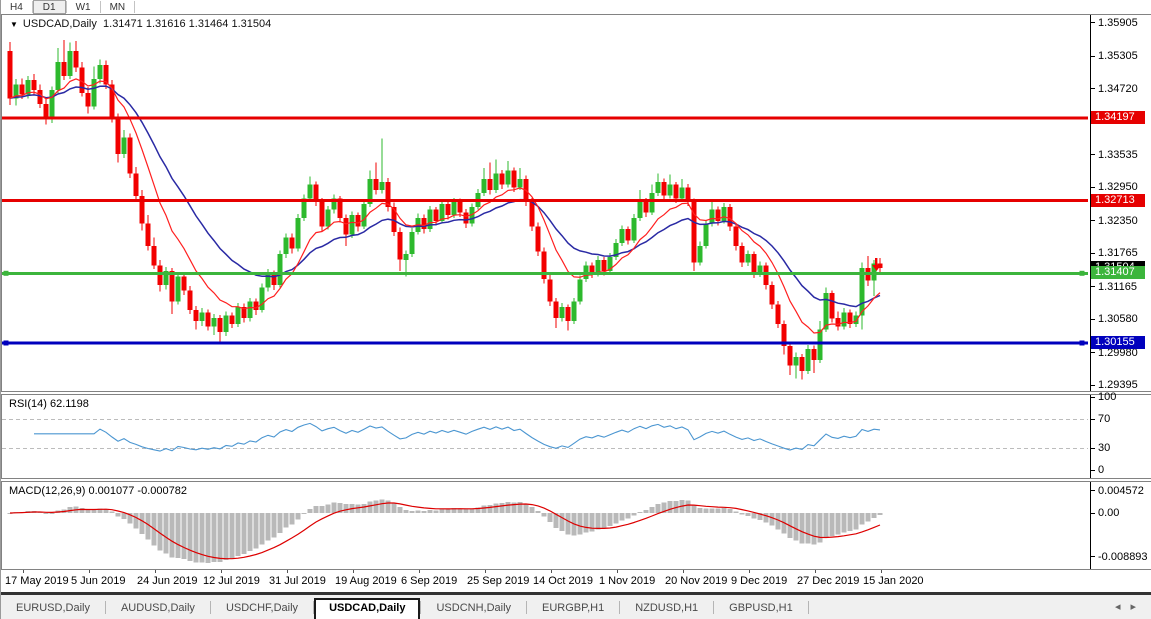 The width and height of the screenshot is (1151, 619). I want to click on macd-axis-label: 0.004572, so click(1121, 491).